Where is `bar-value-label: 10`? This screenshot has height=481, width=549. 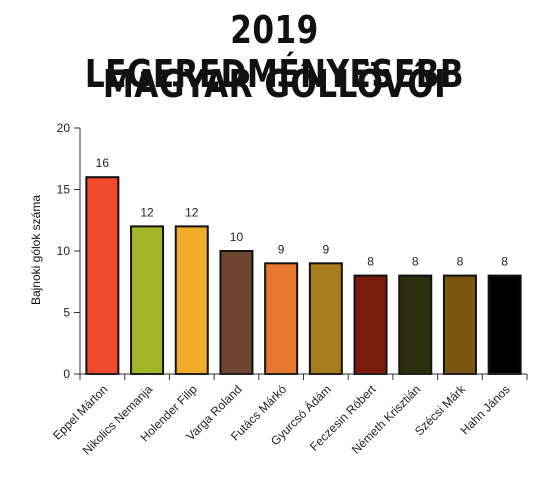
bar-value-label: 10 is located at coordinates (237, 237).